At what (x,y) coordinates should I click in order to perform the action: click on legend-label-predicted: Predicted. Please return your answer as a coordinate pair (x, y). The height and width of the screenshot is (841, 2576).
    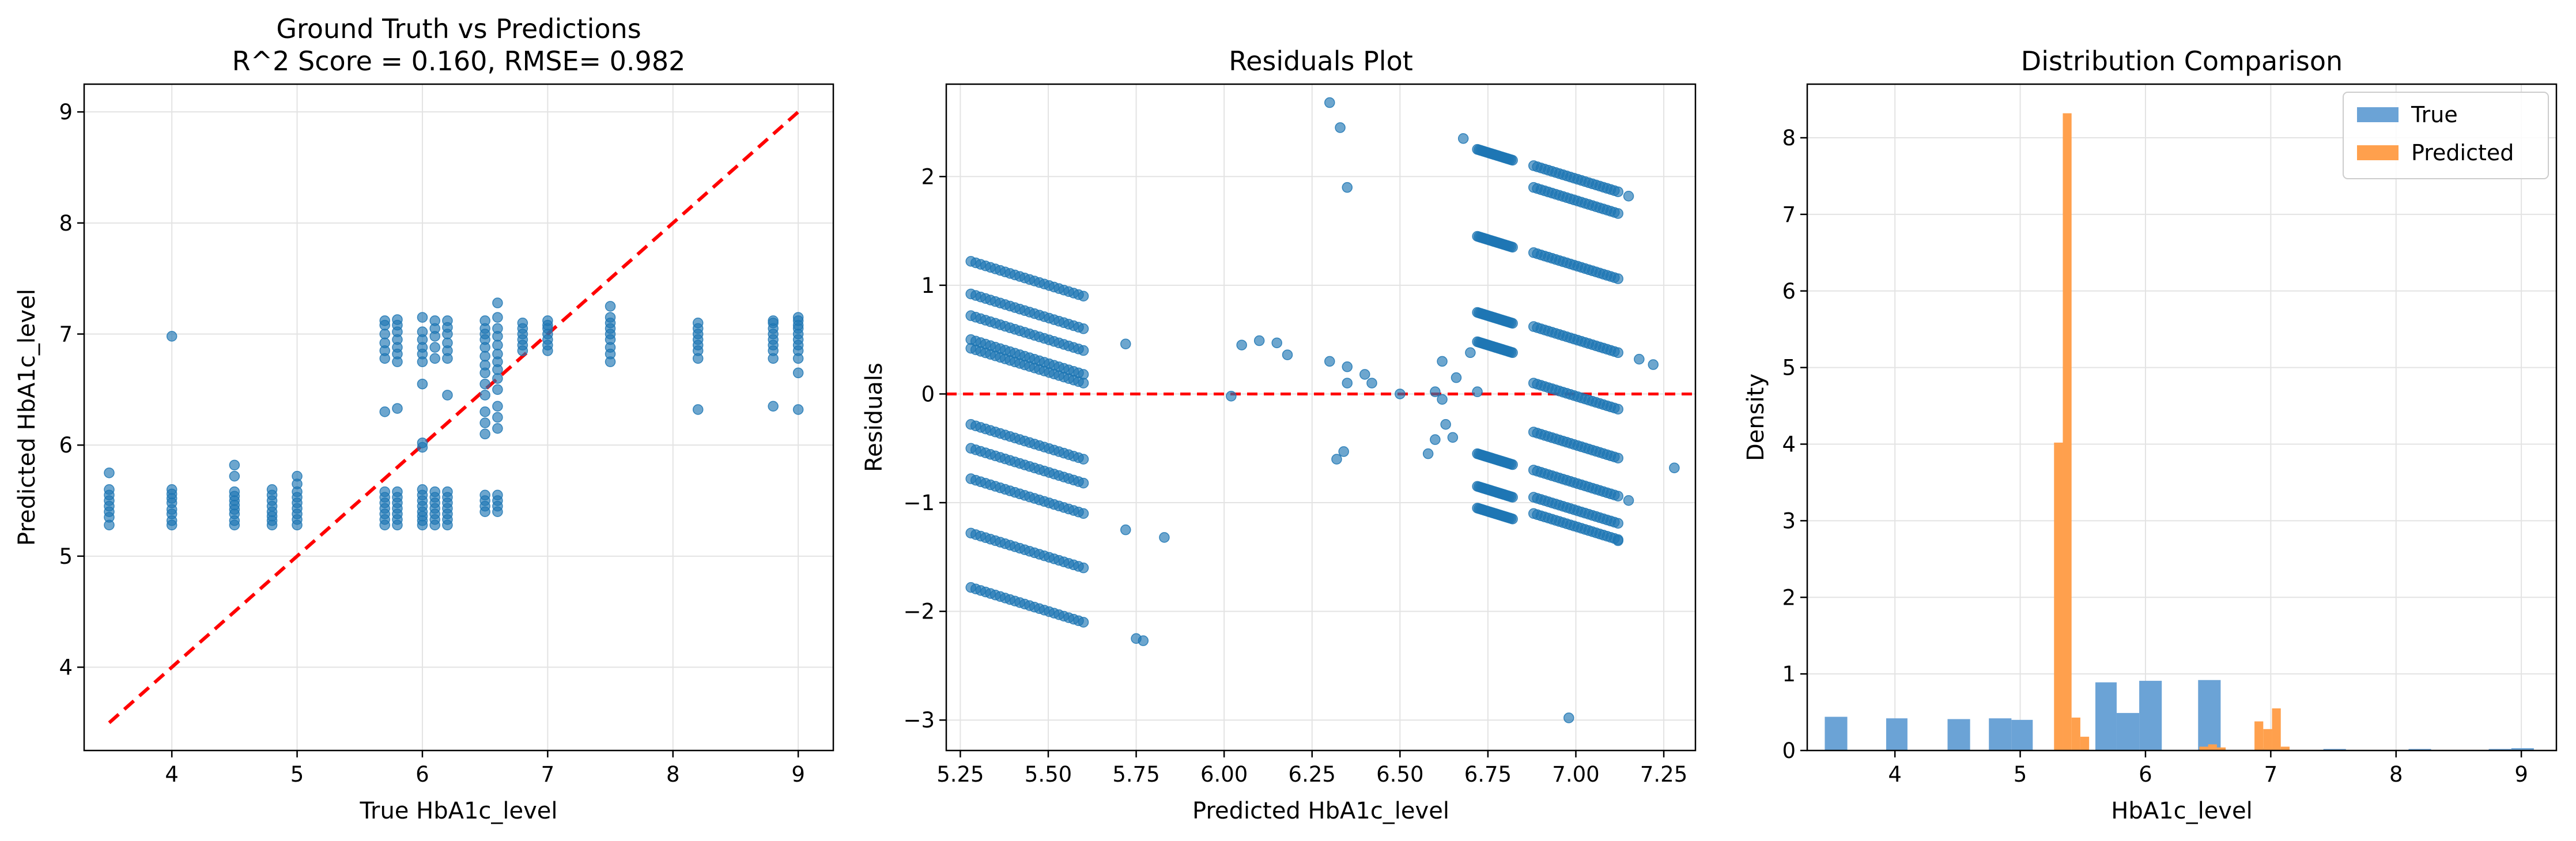
    Looking at the image, I should click on (2462, 152).